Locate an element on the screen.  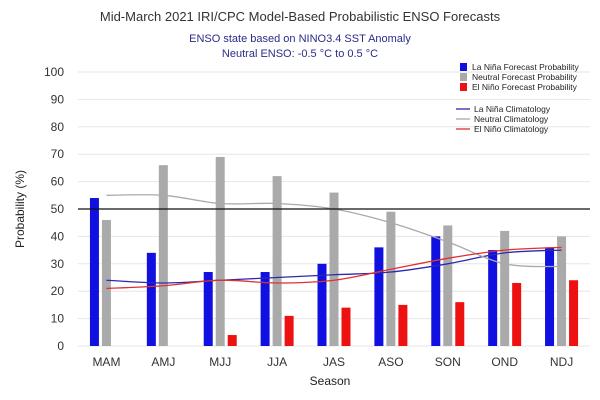
x-tick-label: JJA is located at coordinates (277, 362).